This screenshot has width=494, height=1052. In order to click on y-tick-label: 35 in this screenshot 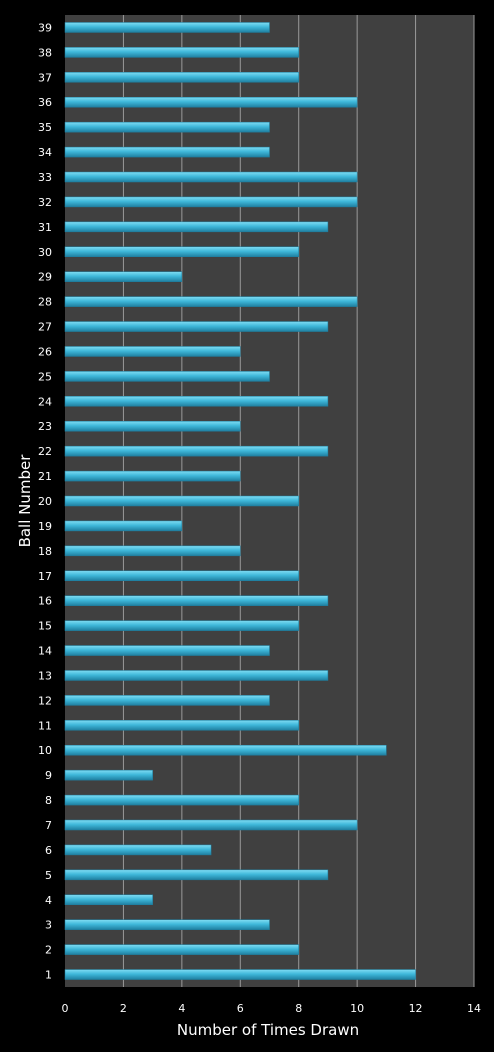, I will do `click(45, 127)`.